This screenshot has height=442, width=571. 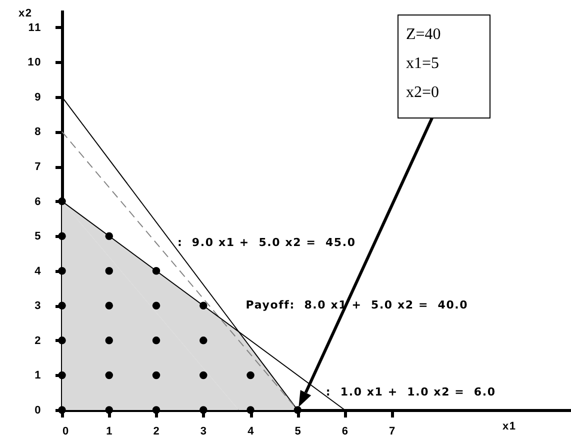 I want to click on x-tick-label: 1, so click(x=110, y=432).